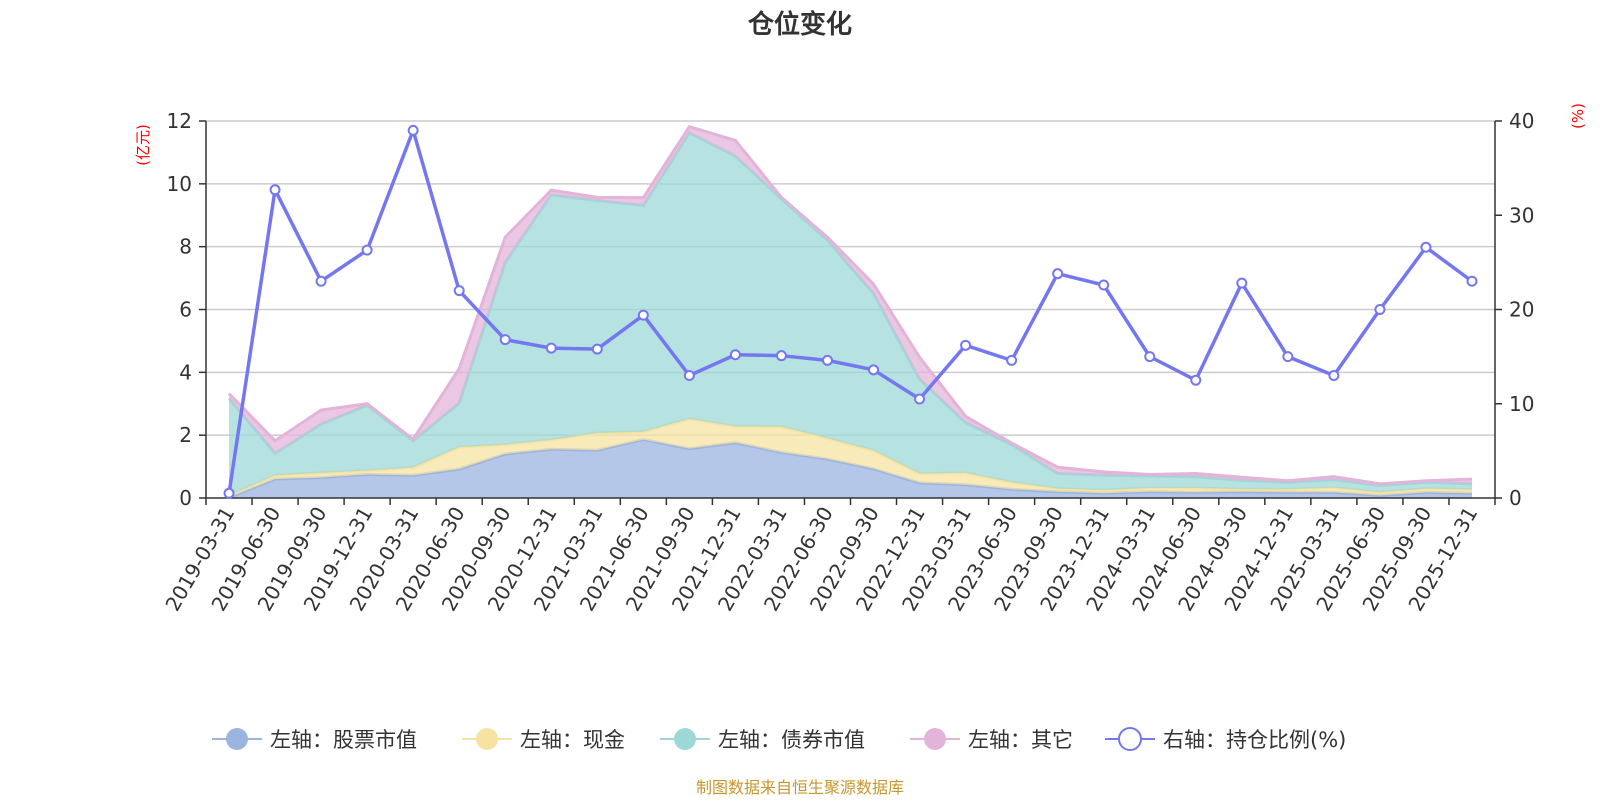  Describe the element at coordinates (185, 310) in the screenshot. I see `left-axis-label: 6` at that location.